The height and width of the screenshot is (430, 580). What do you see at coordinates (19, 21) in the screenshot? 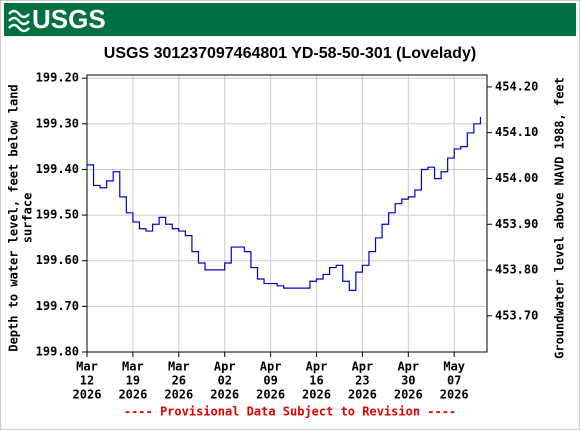
I see `logo-waves` at bounding box center [19, 21].